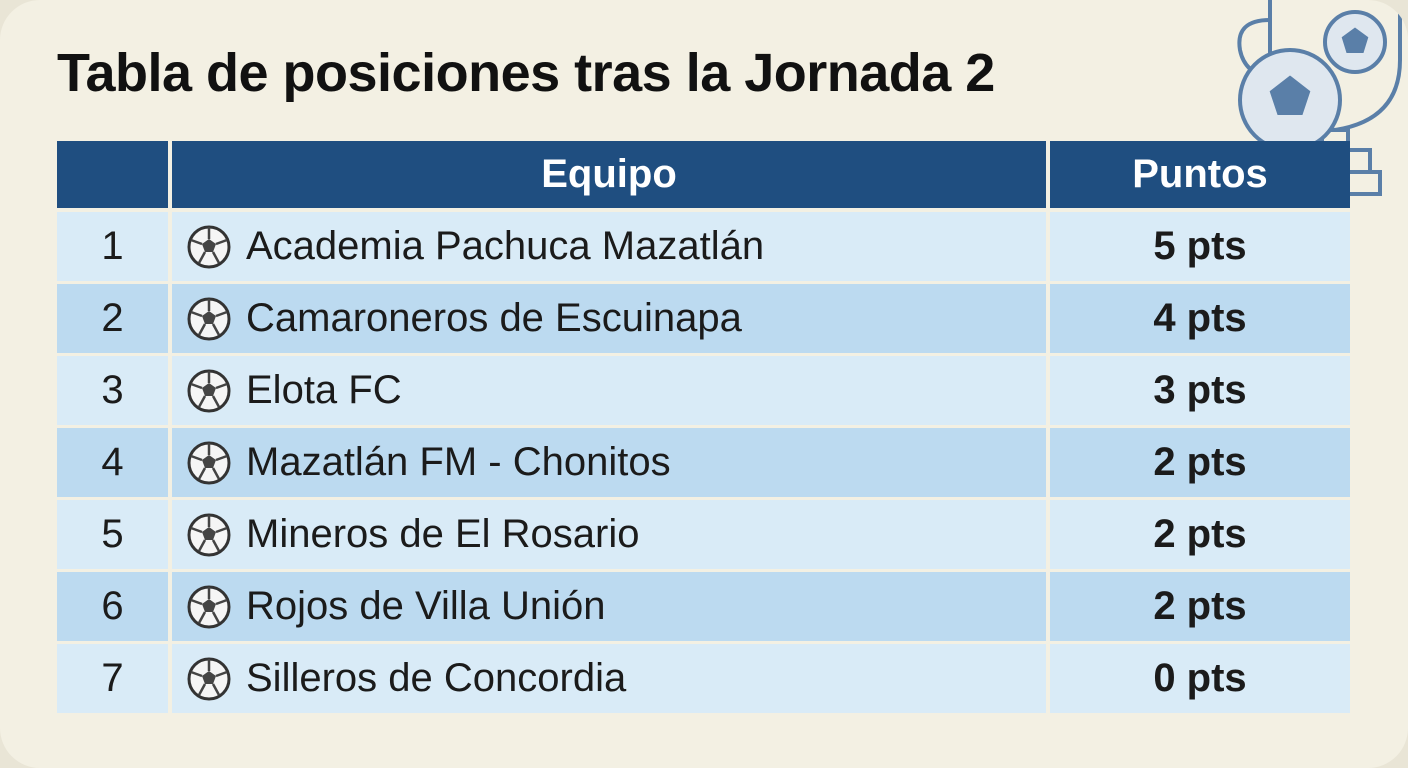  Describe the element at coordinates (526, 73) in the screenshot. I see `title: Tabla de posiciones tras la Jornada 2` at that location.